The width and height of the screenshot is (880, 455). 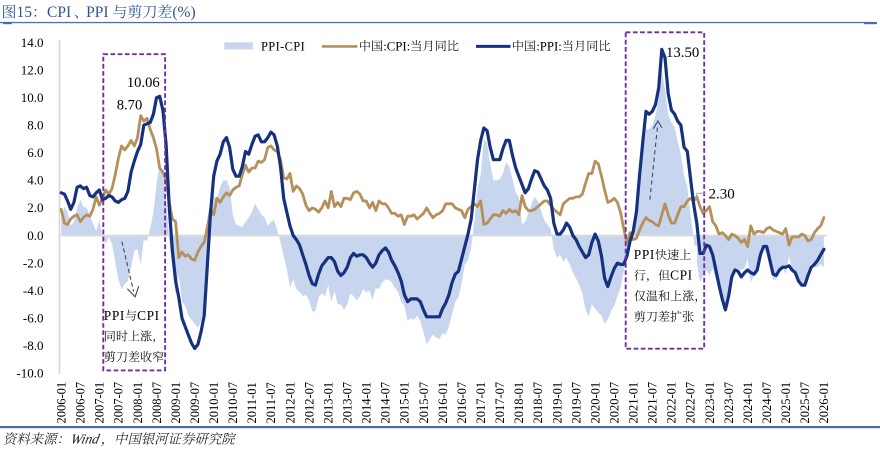 I want to click on svg-text: 2019-01, so click(x=557, y=403).